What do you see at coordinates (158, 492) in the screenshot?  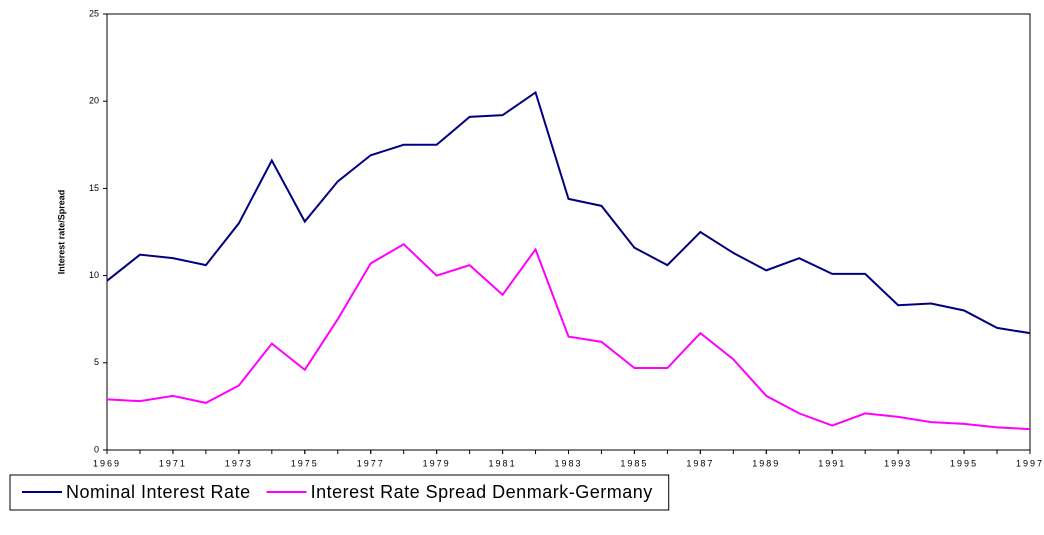 I see `legend-label: Nominal Interest Rate` at bounding box center [158, 492].